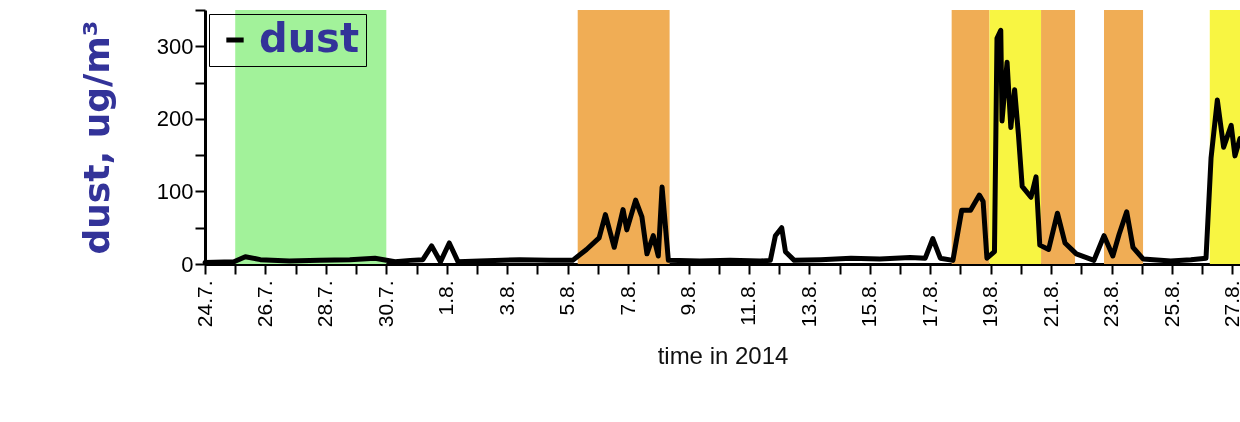  What do you see at coordinates (687, 298) in the screenshot?
I see `x-tick-label: 9.8.` at bounding box center [687, 298].